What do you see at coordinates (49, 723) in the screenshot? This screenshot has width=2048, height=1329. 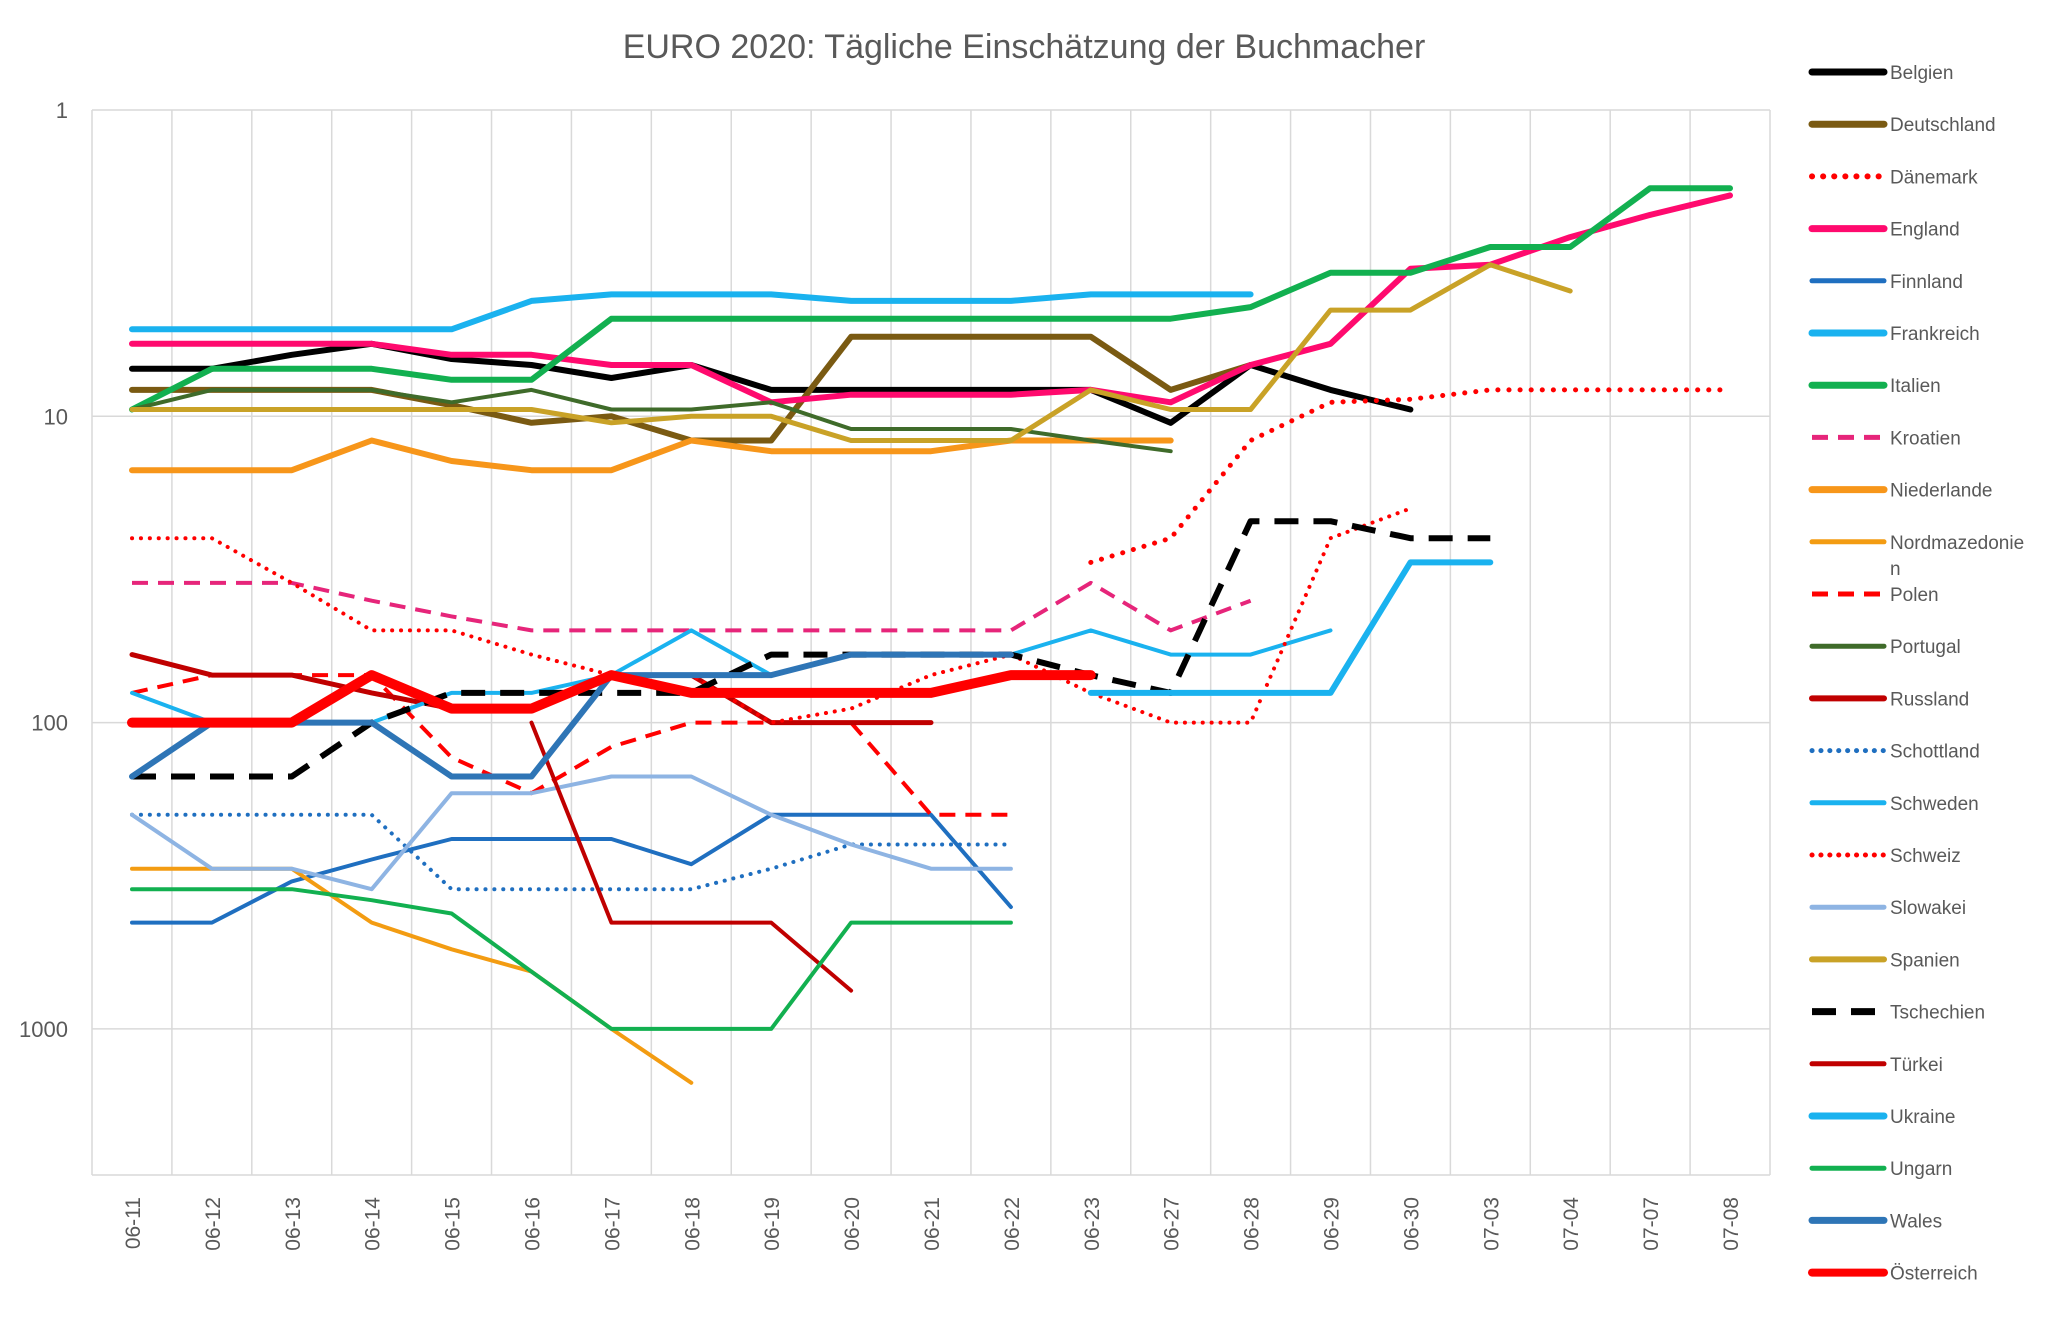 I see `y-tick-label: 100` at bounding box center [49, 723].